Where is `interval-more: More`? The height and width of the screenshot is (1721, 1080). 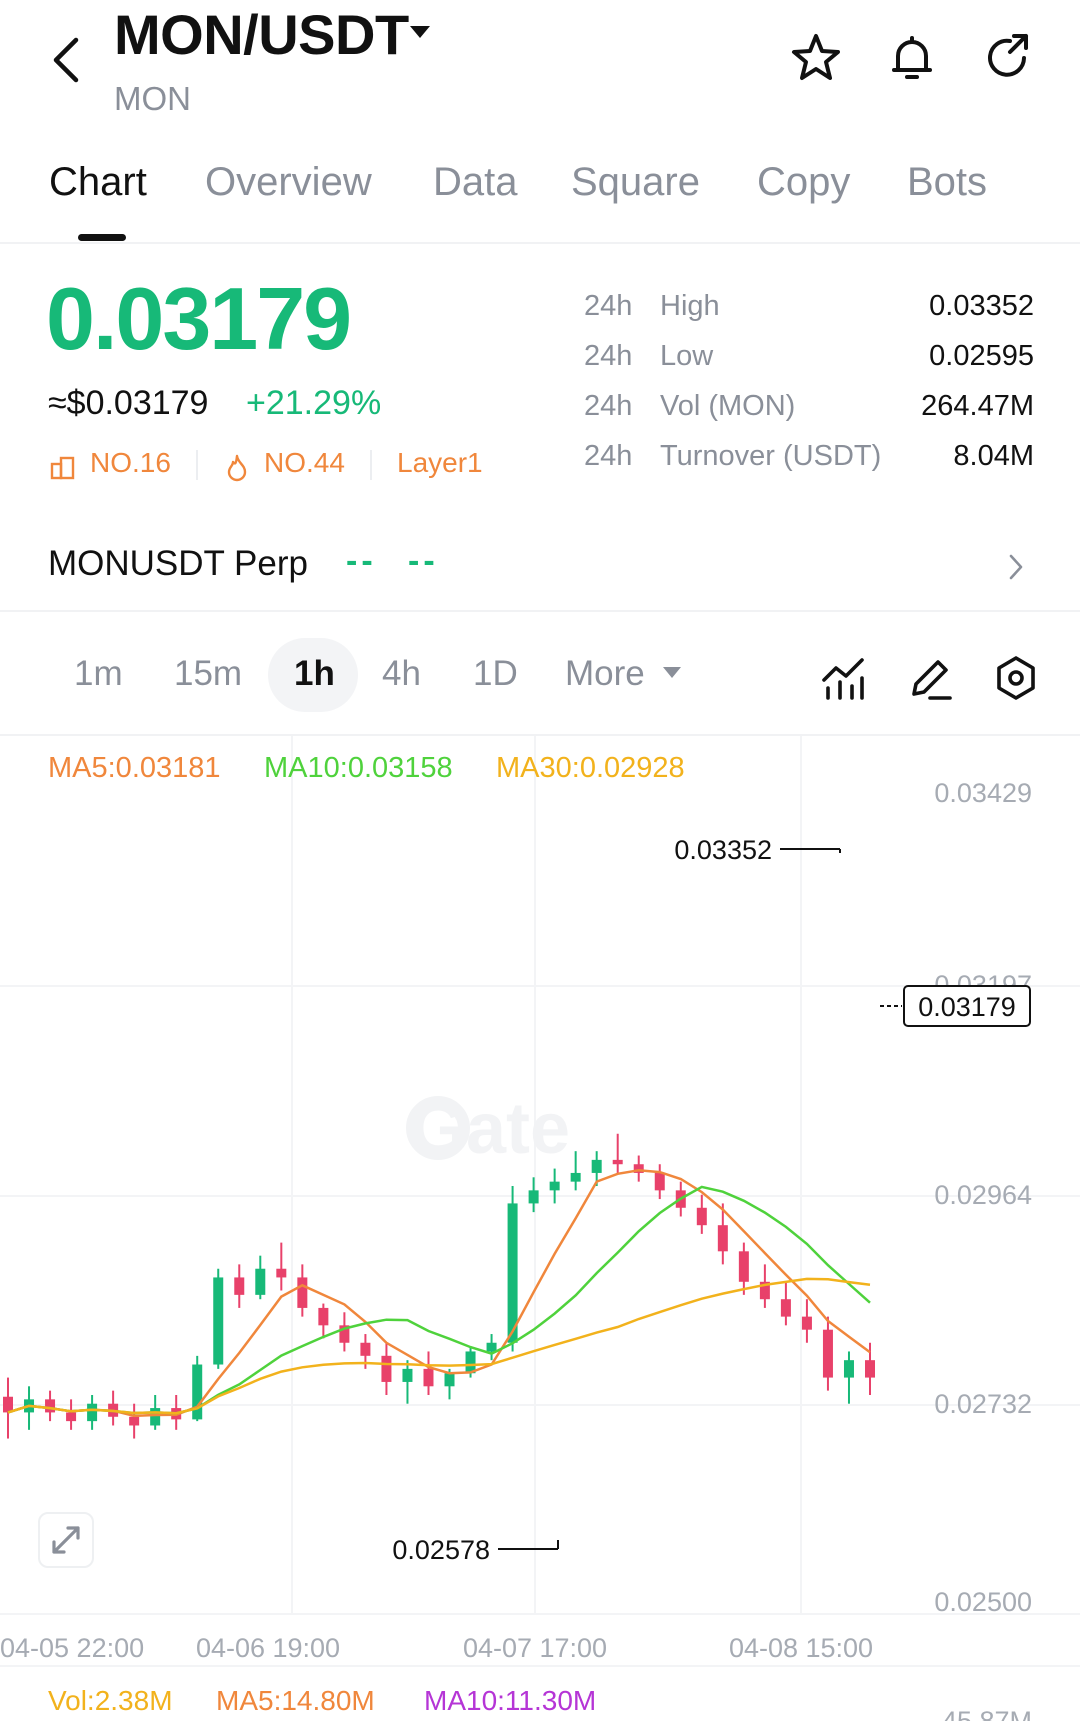 interval-more: More is located at coordinates (605, 673).